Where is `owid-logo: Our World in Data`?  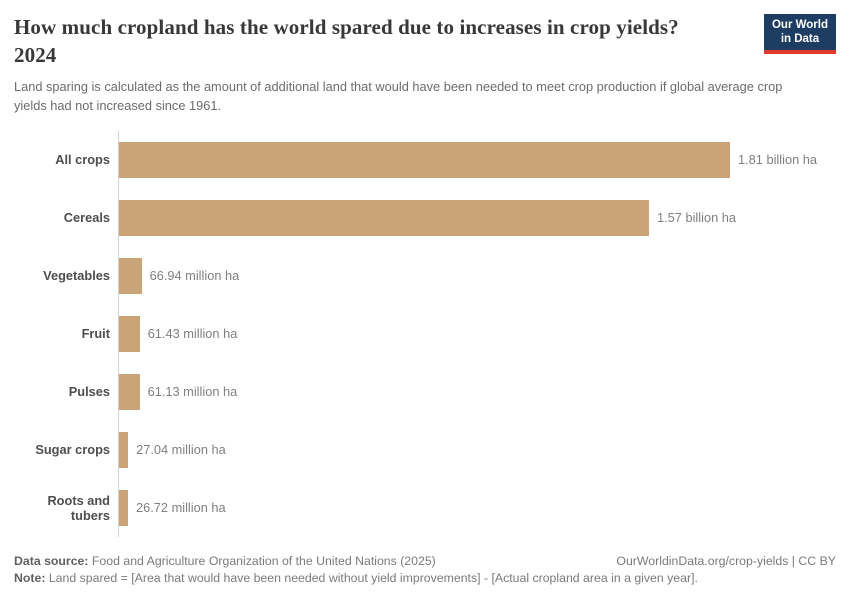
owid-logo: Our World in Data is located at coordinates (799, 34).